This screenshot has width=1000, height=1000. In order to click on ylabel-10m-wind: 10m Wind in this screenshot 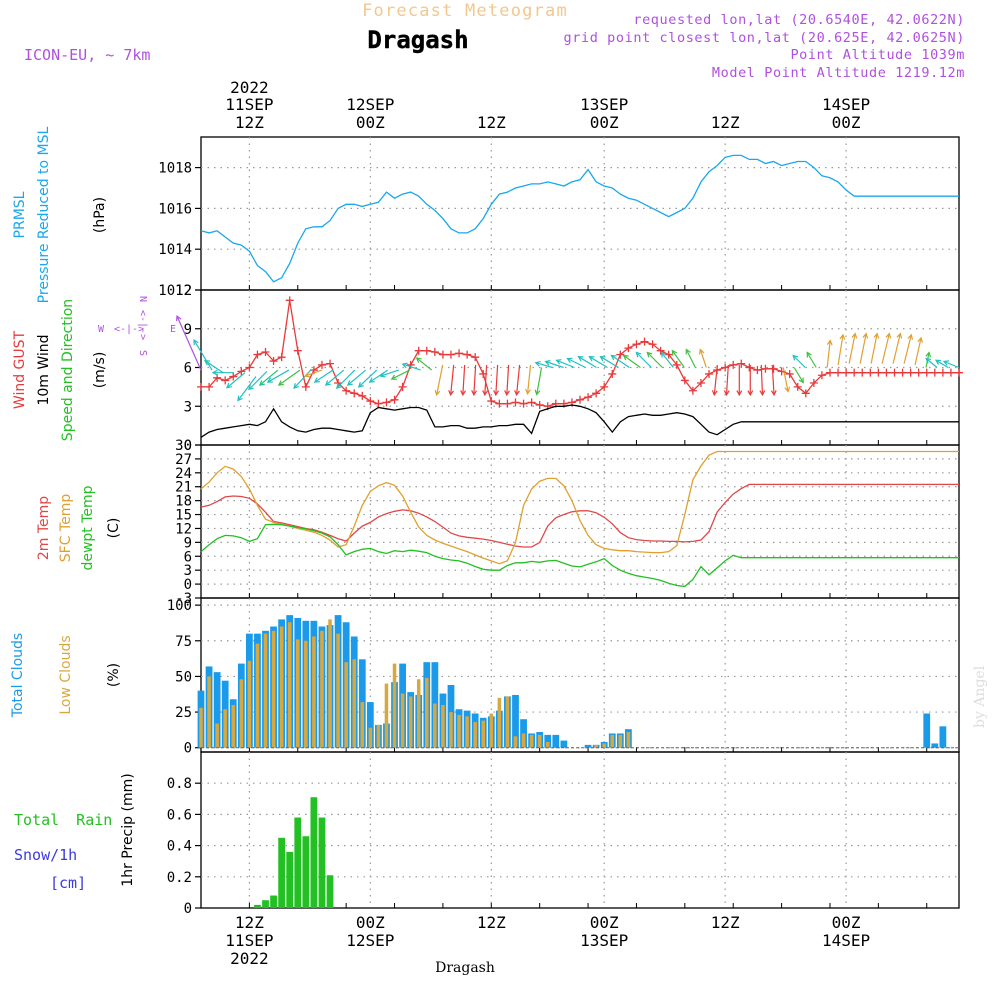, I will do `click(44, 369)`.